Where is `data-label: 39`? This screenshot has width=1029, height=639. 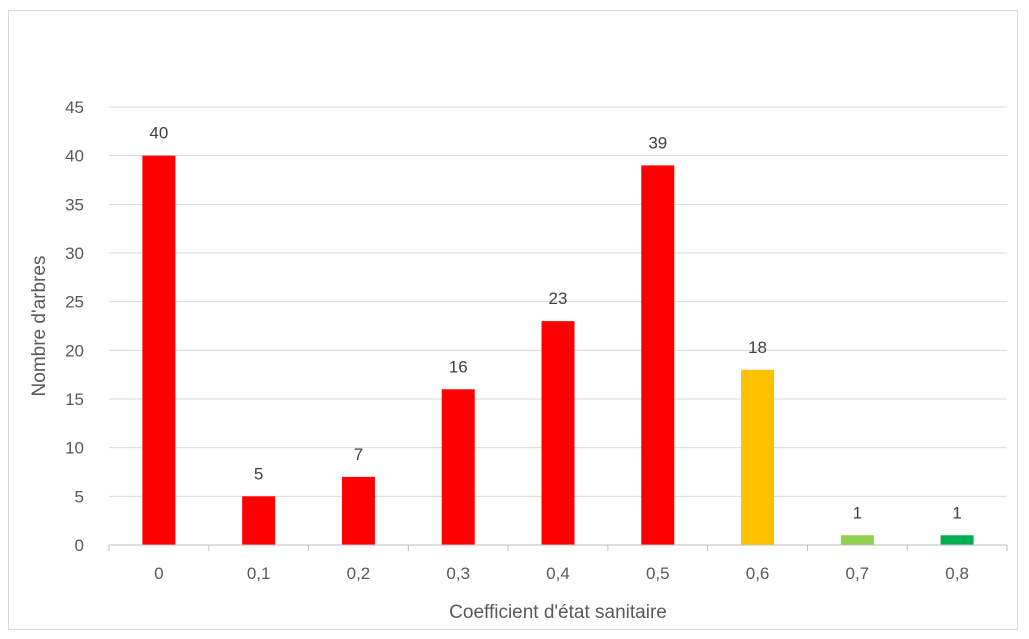
data-label: 39 is located at coordinates (657, 142).